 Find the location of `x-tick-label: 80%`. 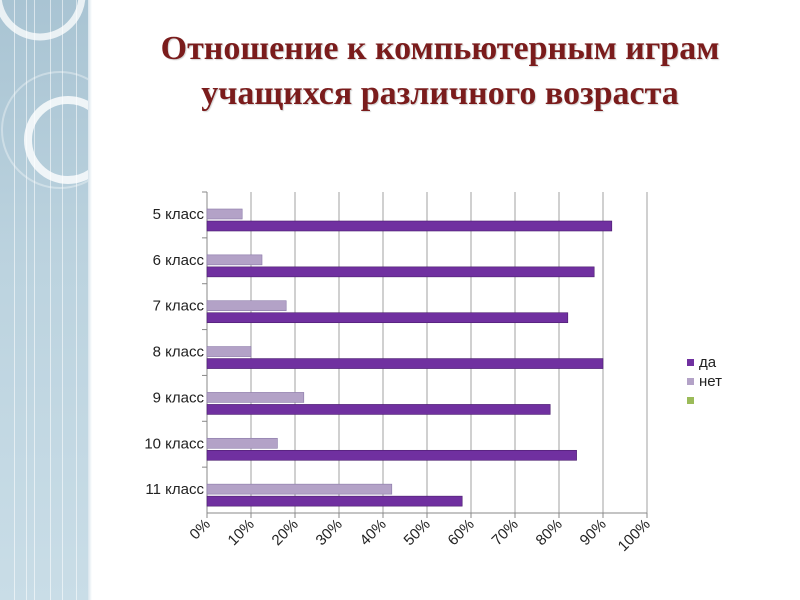

x-tick-label: 80% is located at coordinates (549, 532).